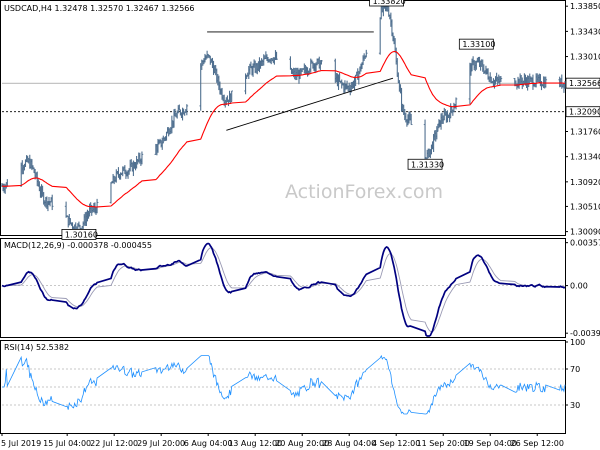 This screenshot has height=450, width=600. I want to click on current-price-label: 1.32566, so click(584, 83).